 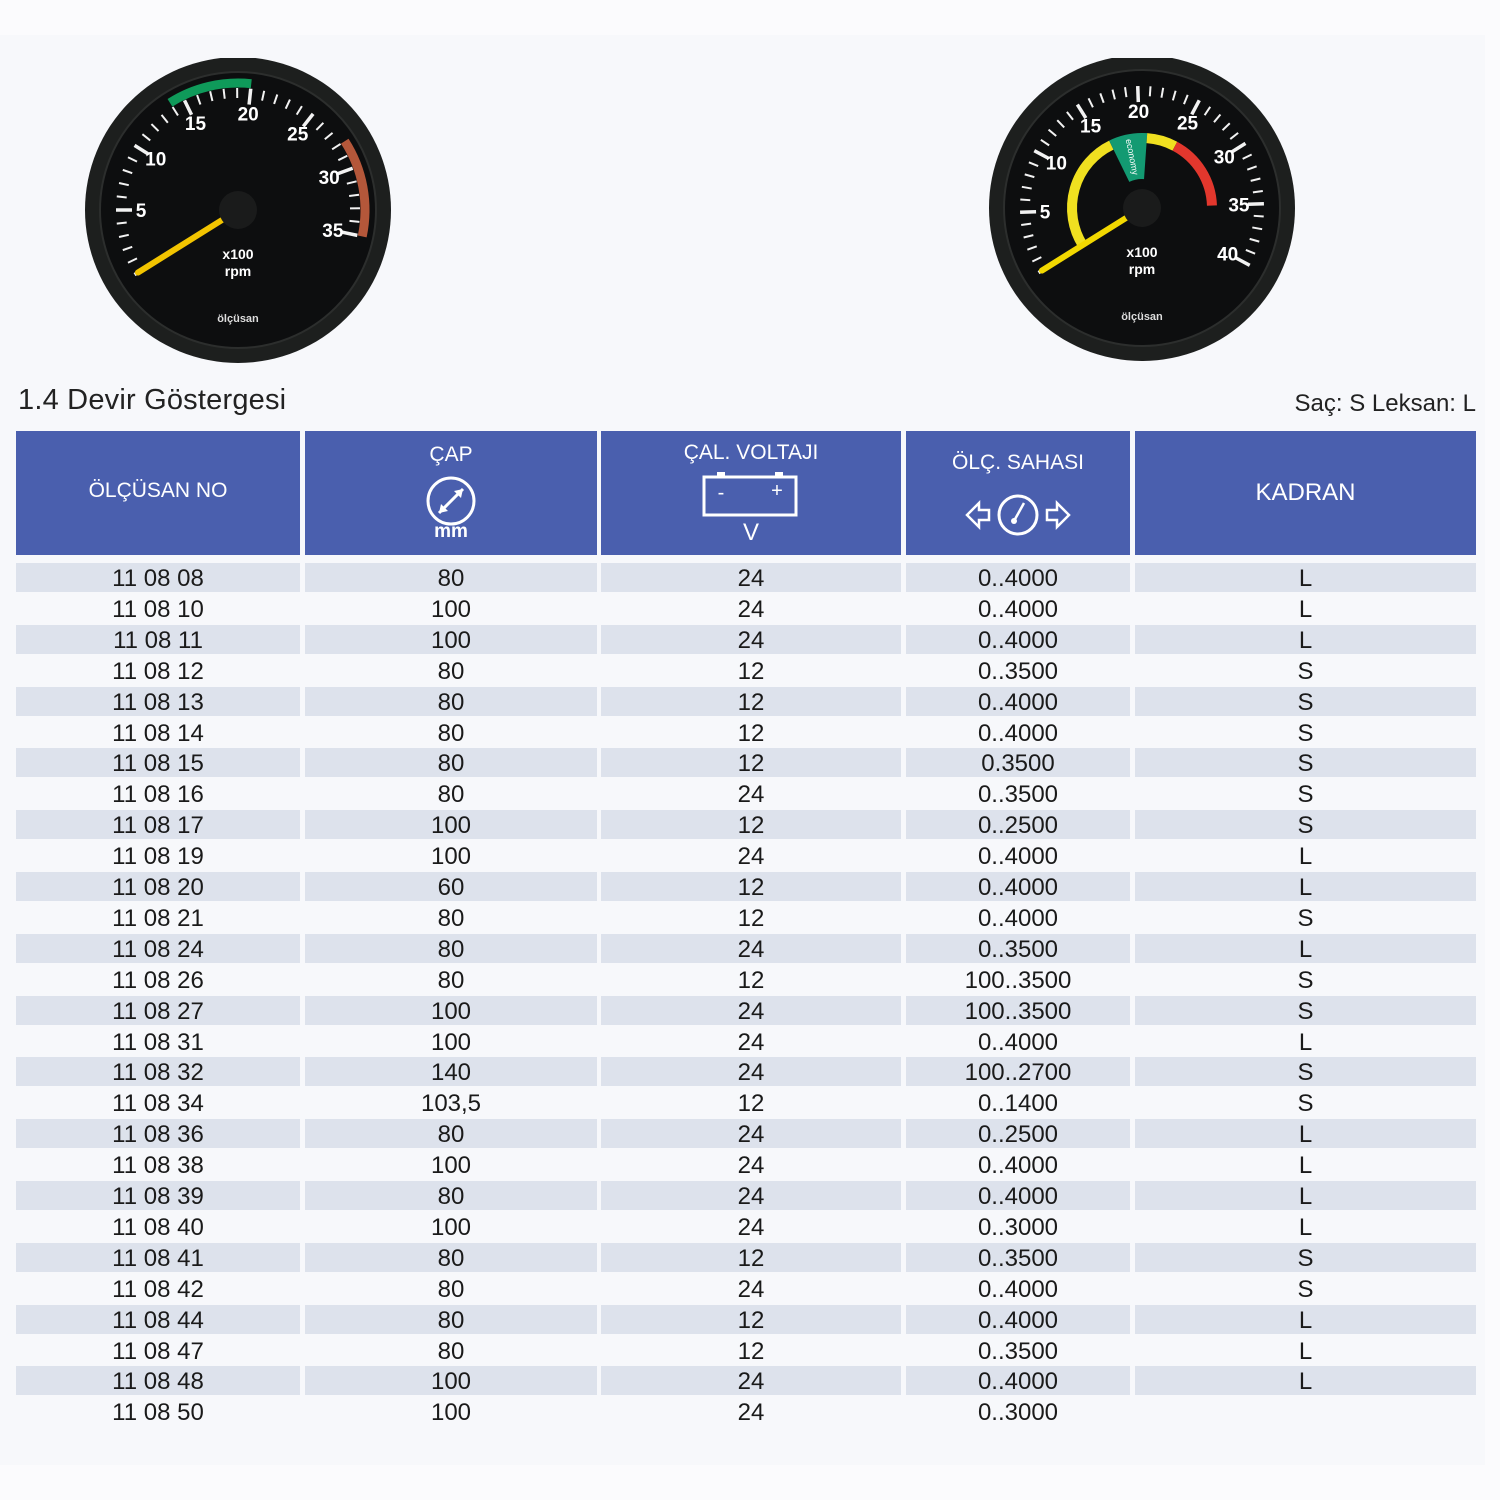 I want to click on cell-part-no: 11 08 24, so click(x=158, y=948).